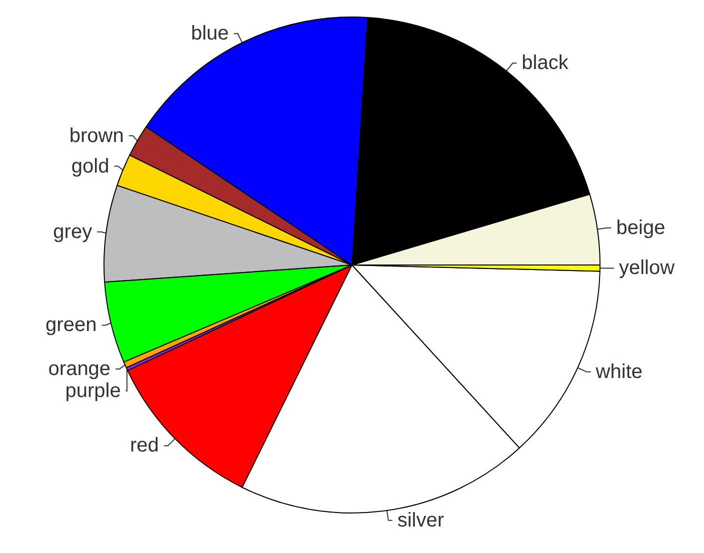 The image size is (704, 553). Describe the element at coordinates (618, 371) in the screenshot. I see `slice-label: white` at that location.